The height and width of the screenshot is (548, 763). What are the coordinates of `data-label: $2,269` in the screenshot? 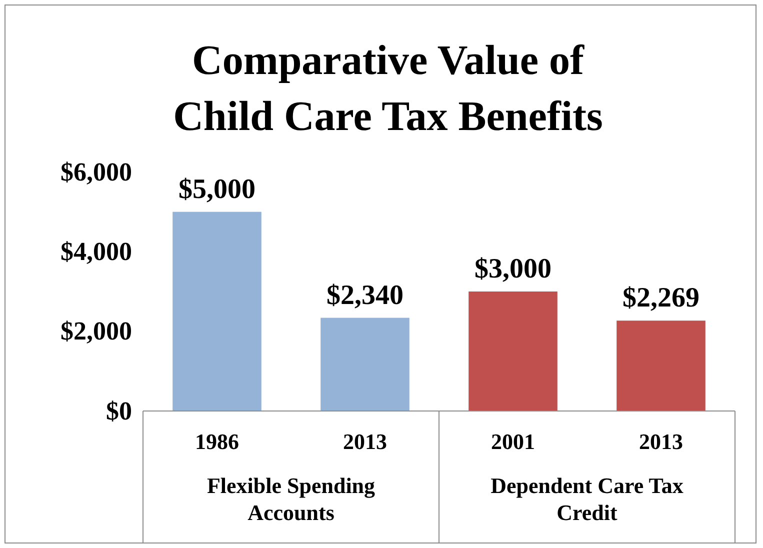 It's located at (661, 298).